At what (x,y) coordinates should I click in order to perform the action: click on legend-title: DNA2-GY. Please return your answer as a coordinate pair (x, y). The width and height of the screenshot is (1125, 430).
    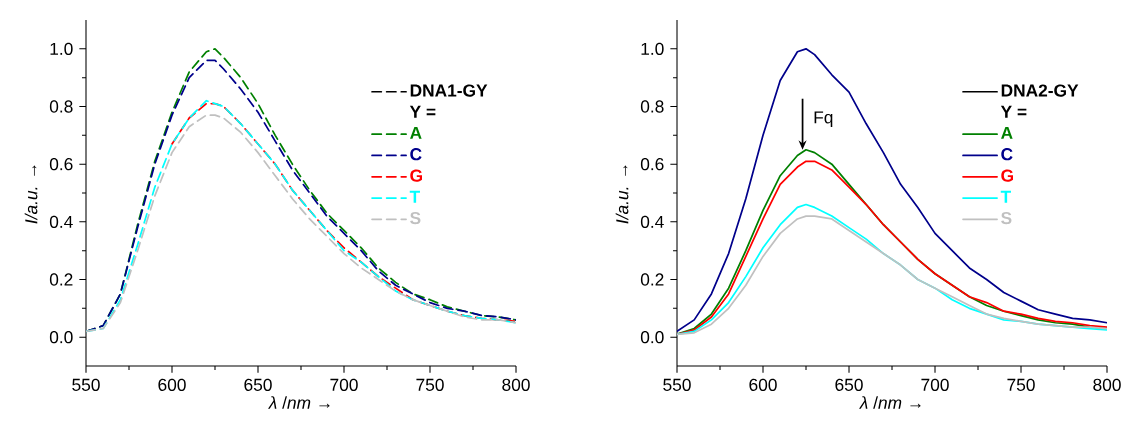
    Looking at the image, I should click on (1040, 90).